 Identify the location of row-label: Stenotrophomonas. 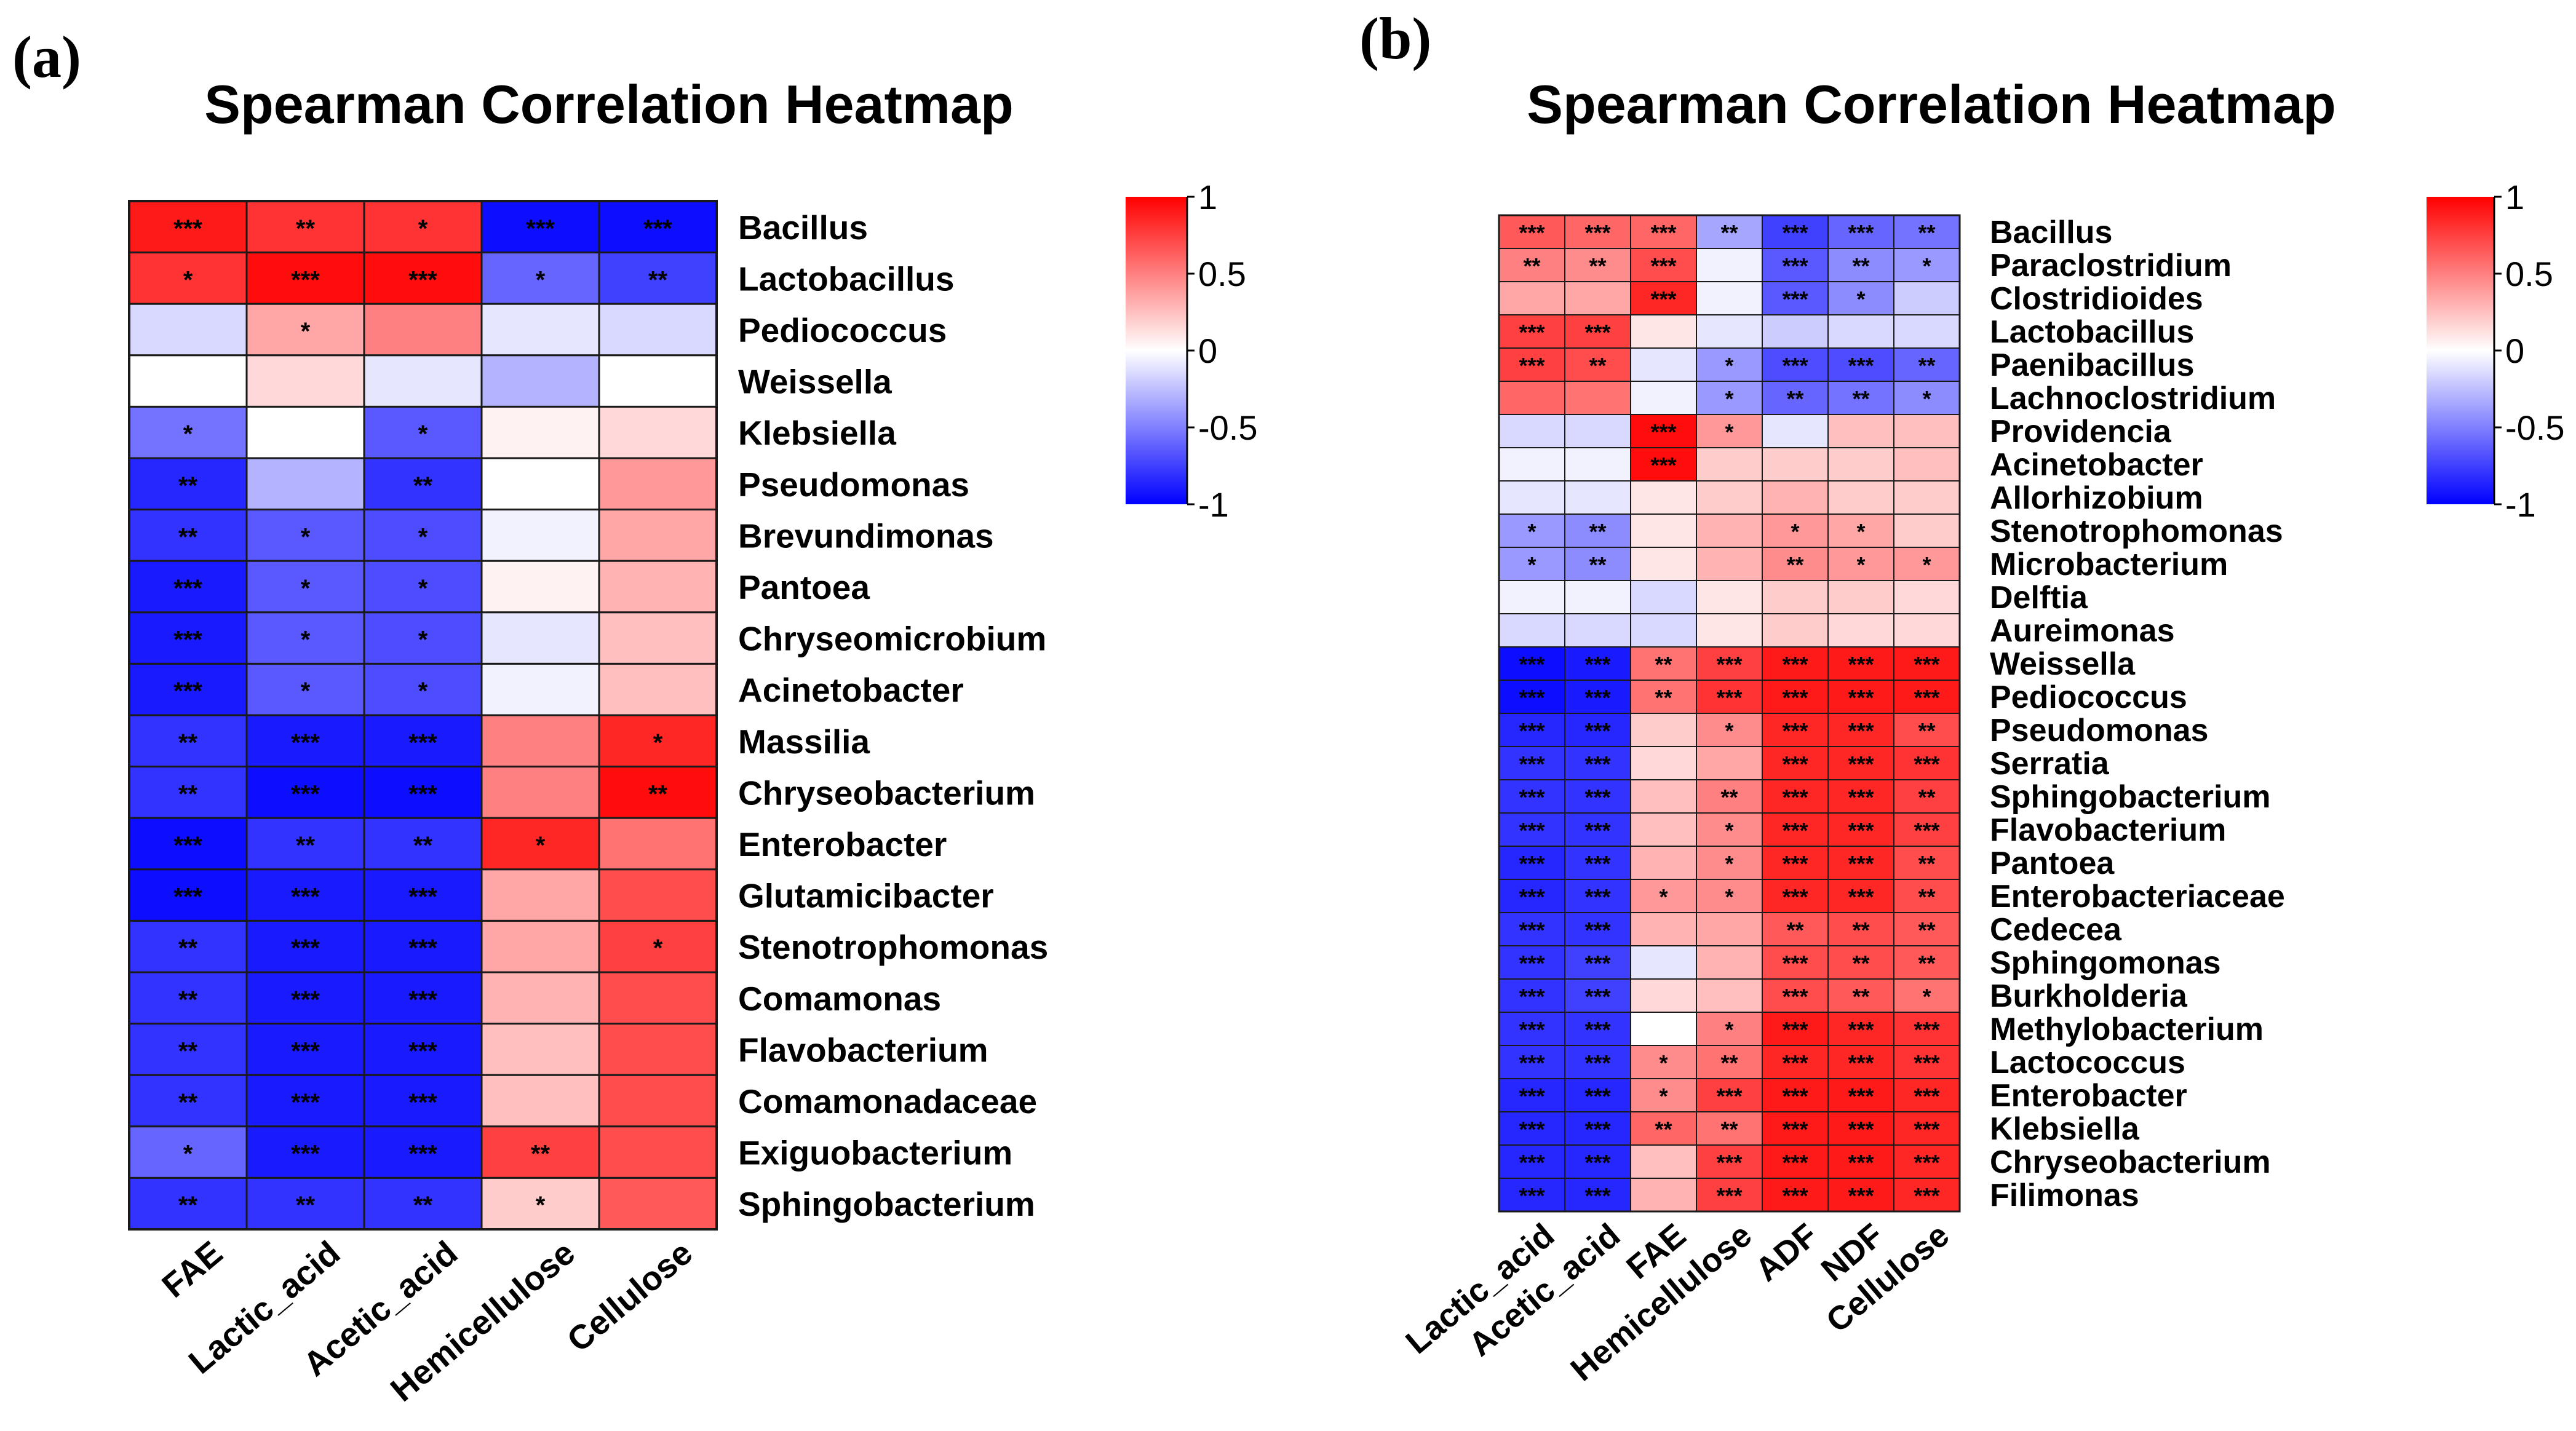
(2136, 531).